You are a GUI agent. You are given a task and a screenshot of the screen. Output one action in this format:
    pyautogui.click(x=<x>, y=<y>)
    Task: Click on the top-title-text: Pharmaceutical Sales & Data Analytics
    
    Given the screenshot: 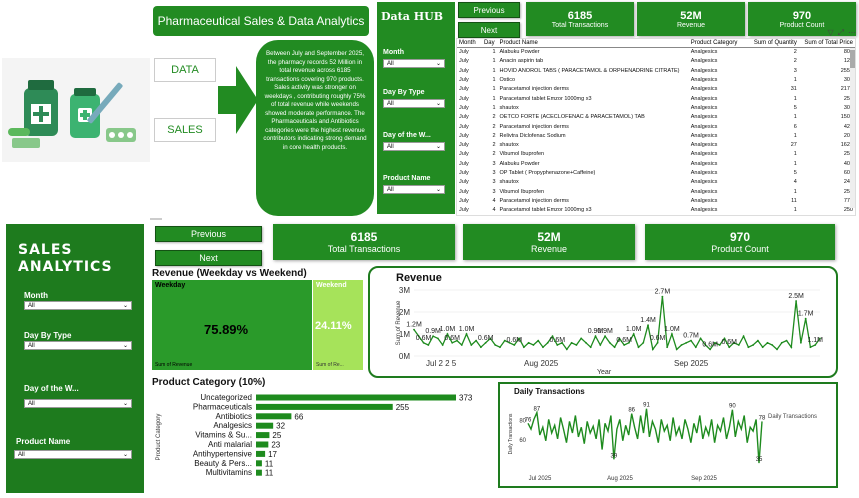 What is the action you would take?
    pyautogui.click(x=261, y=21)
    